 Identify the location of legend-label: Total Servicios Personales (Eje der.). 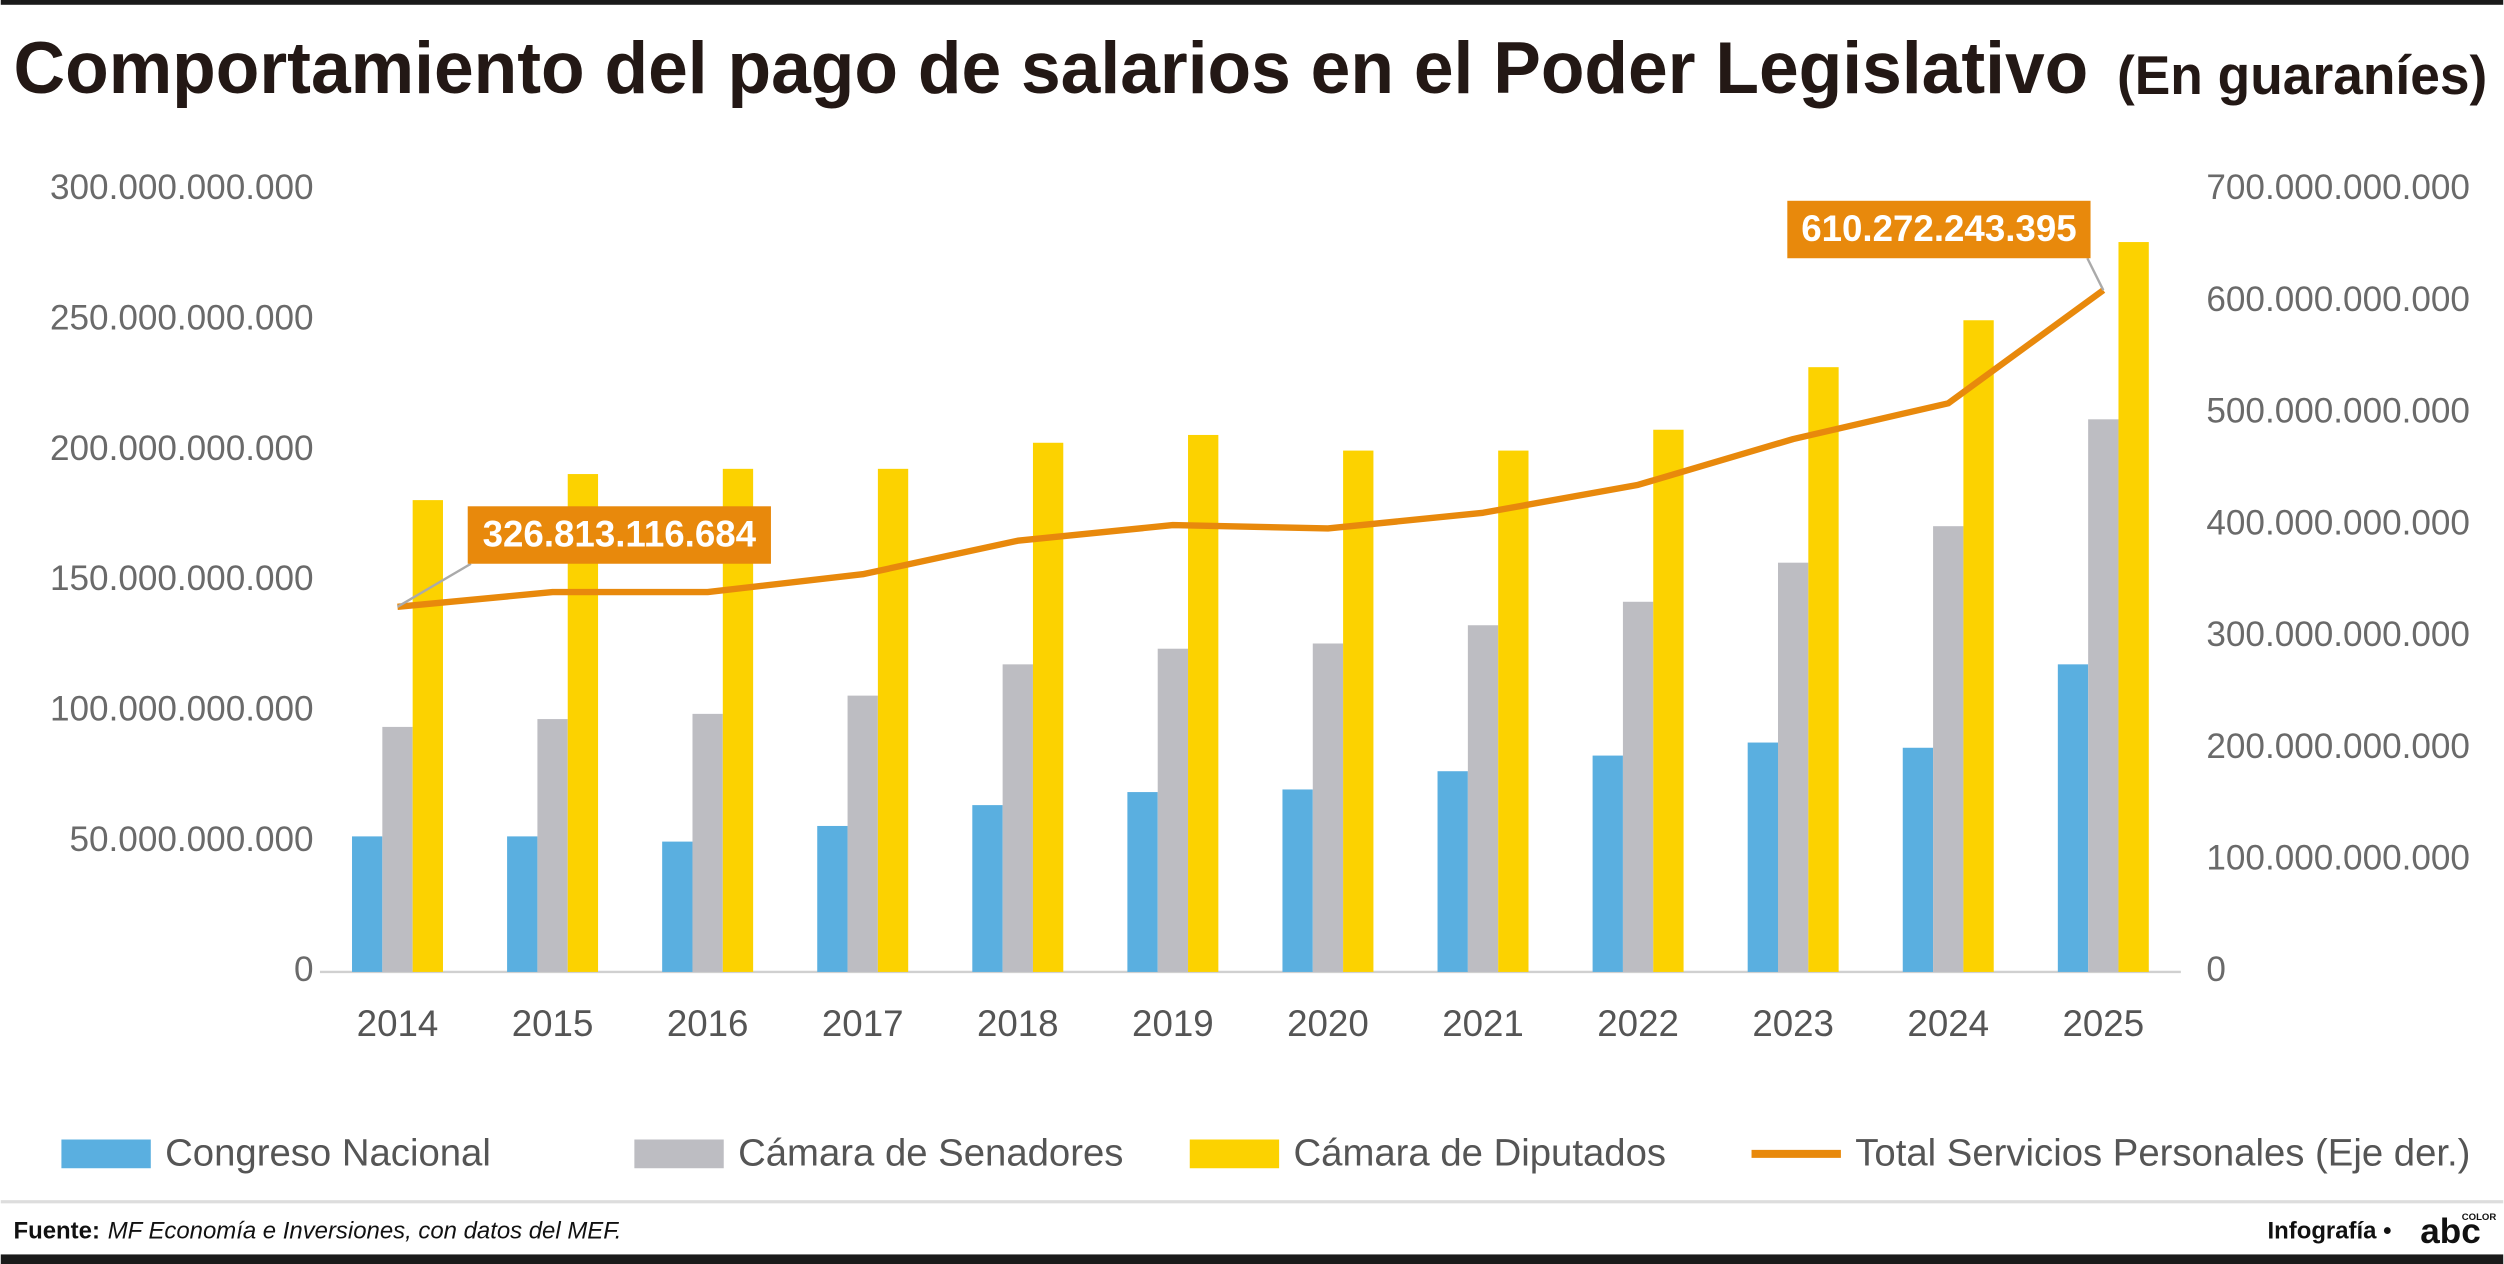
(2162, 1153).